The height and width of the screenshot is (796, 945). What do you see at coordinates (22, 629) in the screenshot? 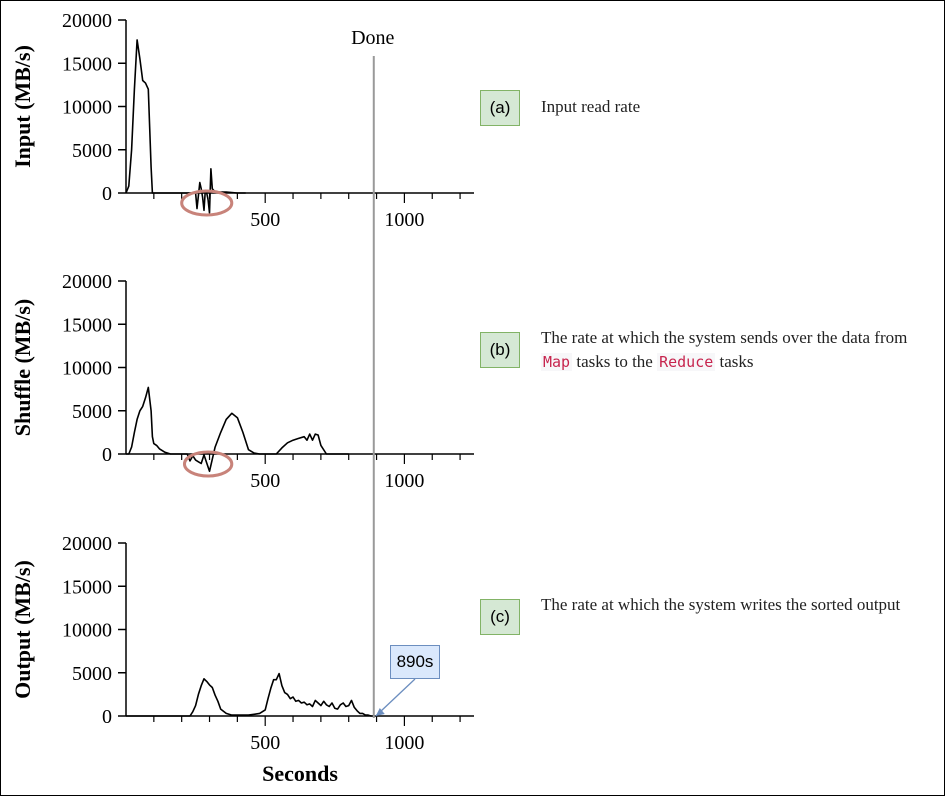
I see `y-axis-label: Output (MB/s)` at bounding box center [22, 629].